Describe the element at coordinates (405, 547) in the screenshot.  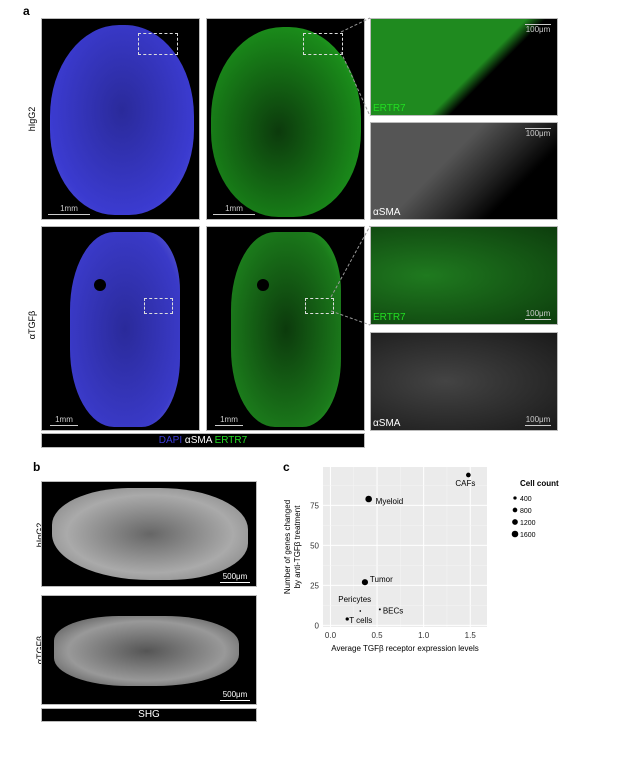
I see `plot-background` at that location.